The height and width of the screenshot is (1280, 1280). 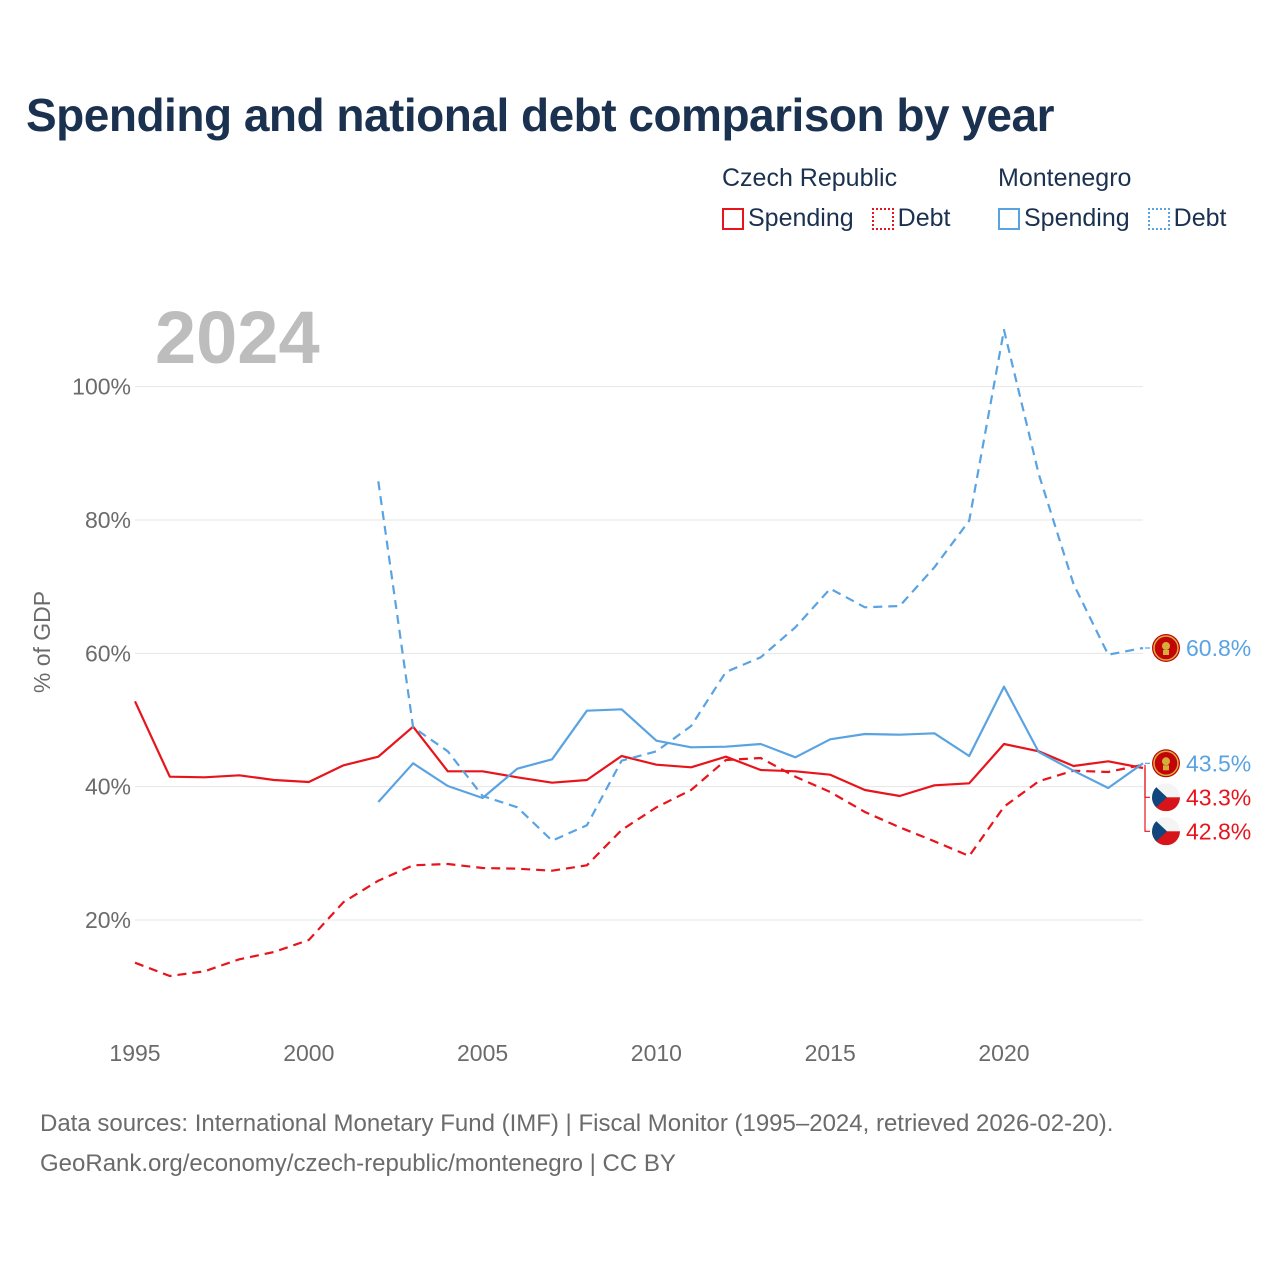 I want to click on x-tick-label: 1995, so click(x=134, y=1053).